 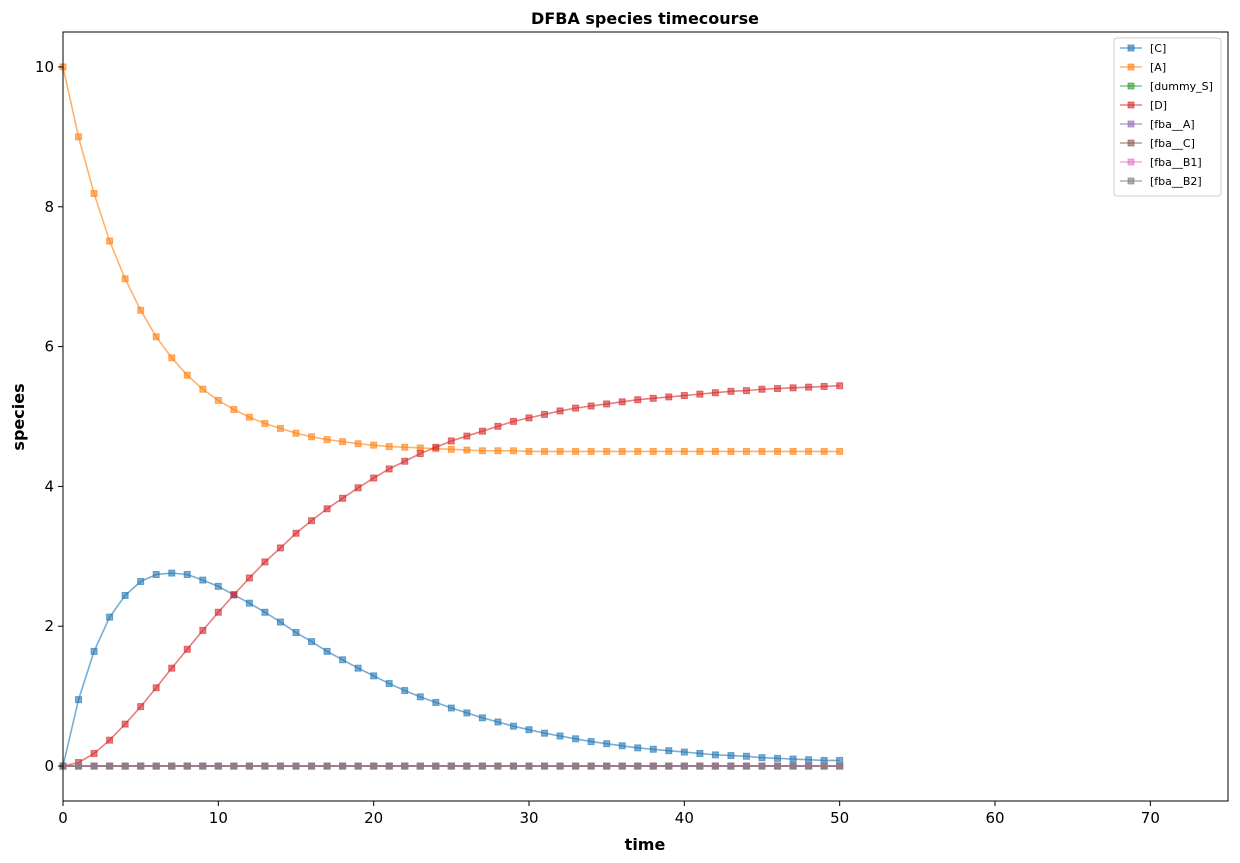 I want to click on legend-entry: [fba__A], so click(x=1172, y=124).